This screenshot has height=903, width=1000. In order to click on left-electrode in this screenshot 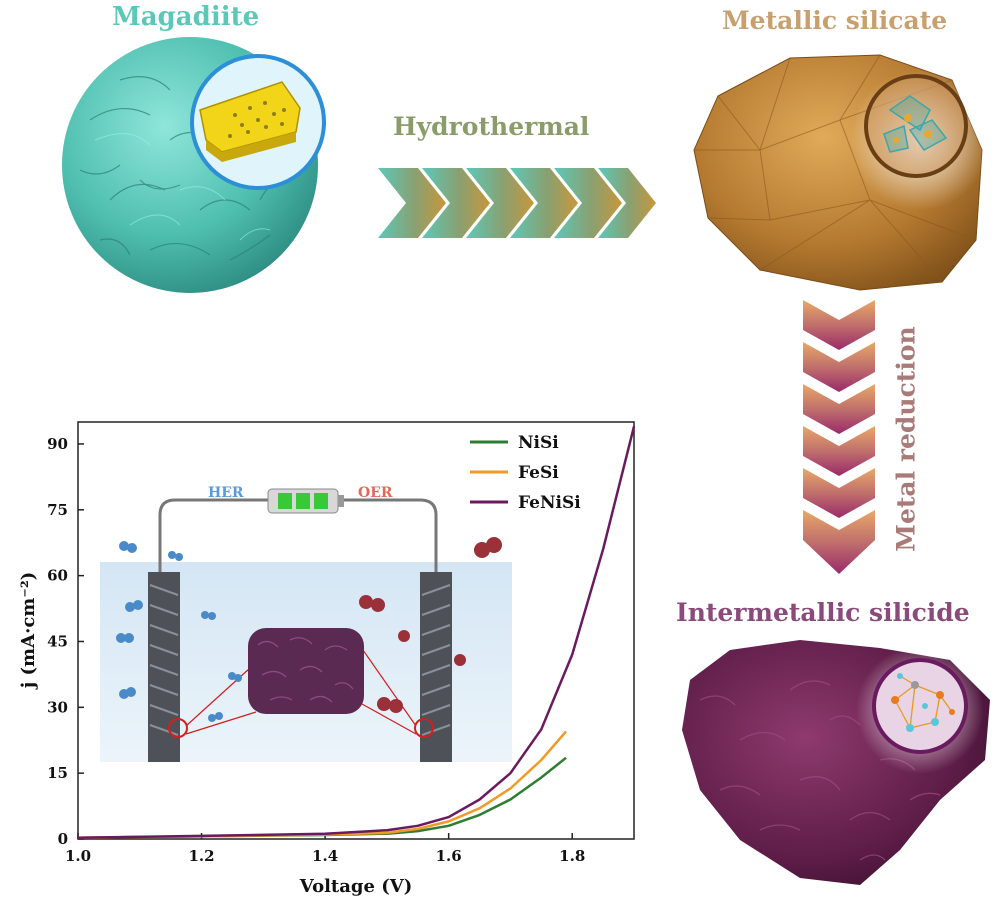, I will do `click(168, 667)`.